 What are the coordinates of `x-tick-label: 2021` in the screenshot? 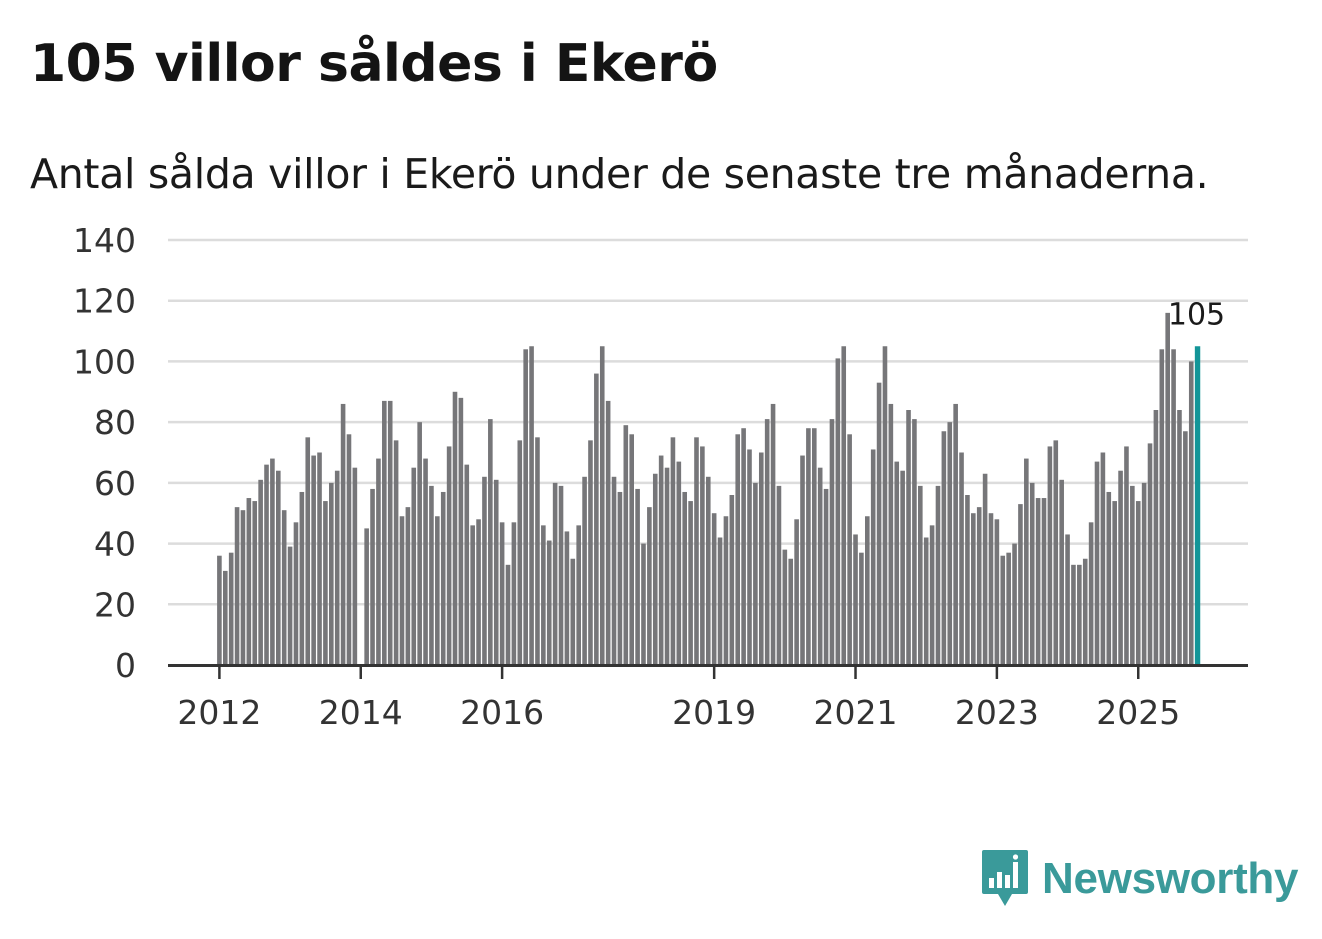 It's located at (856, 712).